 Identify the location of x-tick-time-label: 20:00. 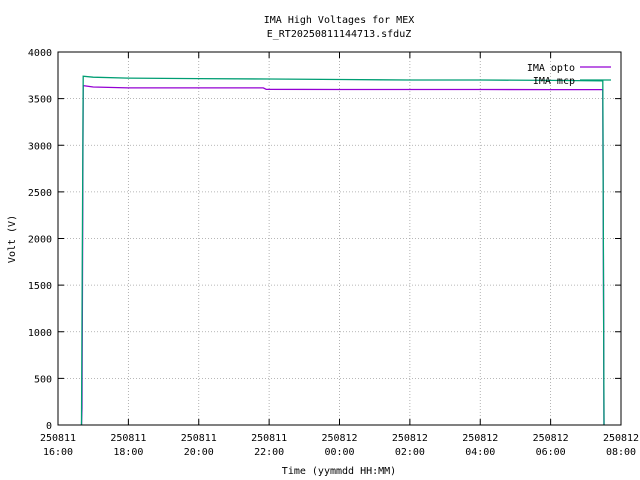
(199, 452).